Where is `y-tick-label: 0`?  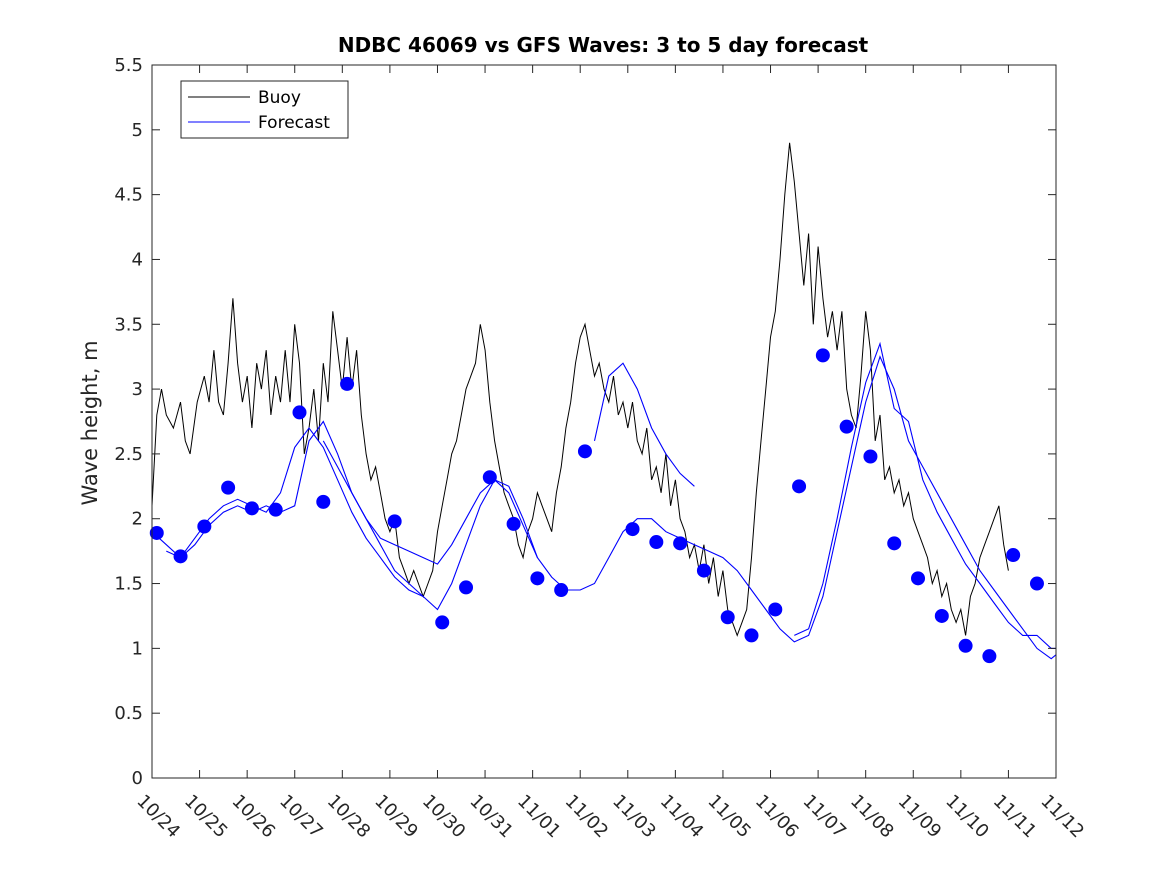 y-tick-label: 0 is located at coordinates (137, 778).